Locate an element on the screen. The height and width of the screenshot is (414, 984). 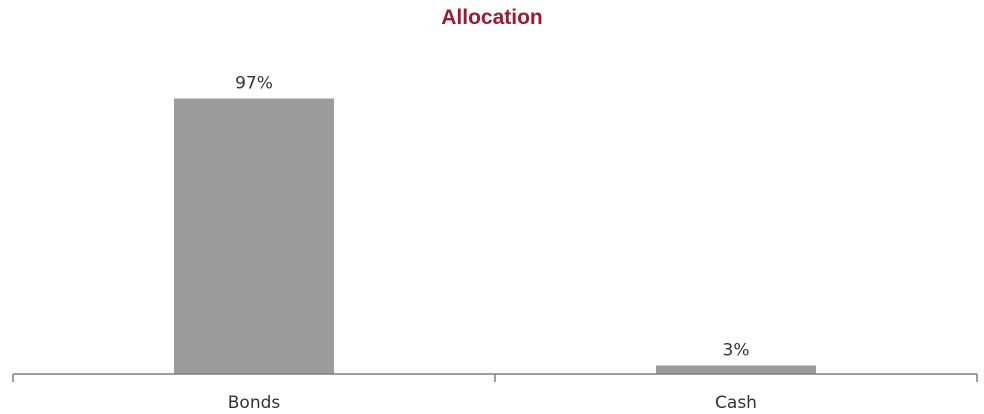
data-label-cash: 3% is located at coordinates (736, 350).